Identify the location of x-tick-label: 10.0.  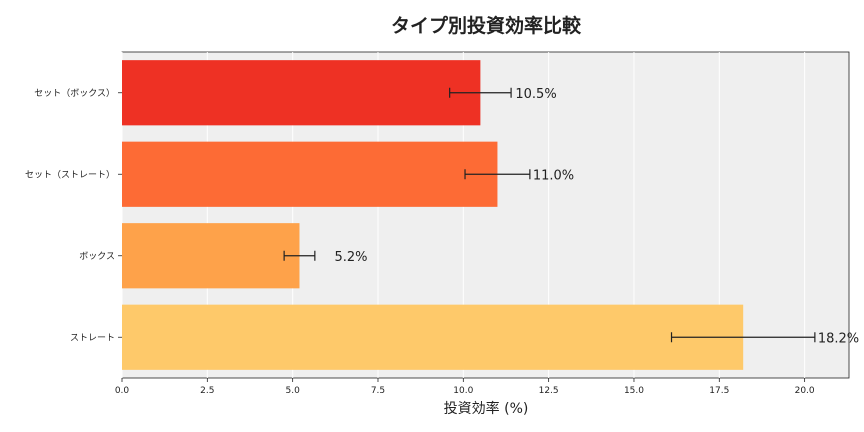
(463, 391).